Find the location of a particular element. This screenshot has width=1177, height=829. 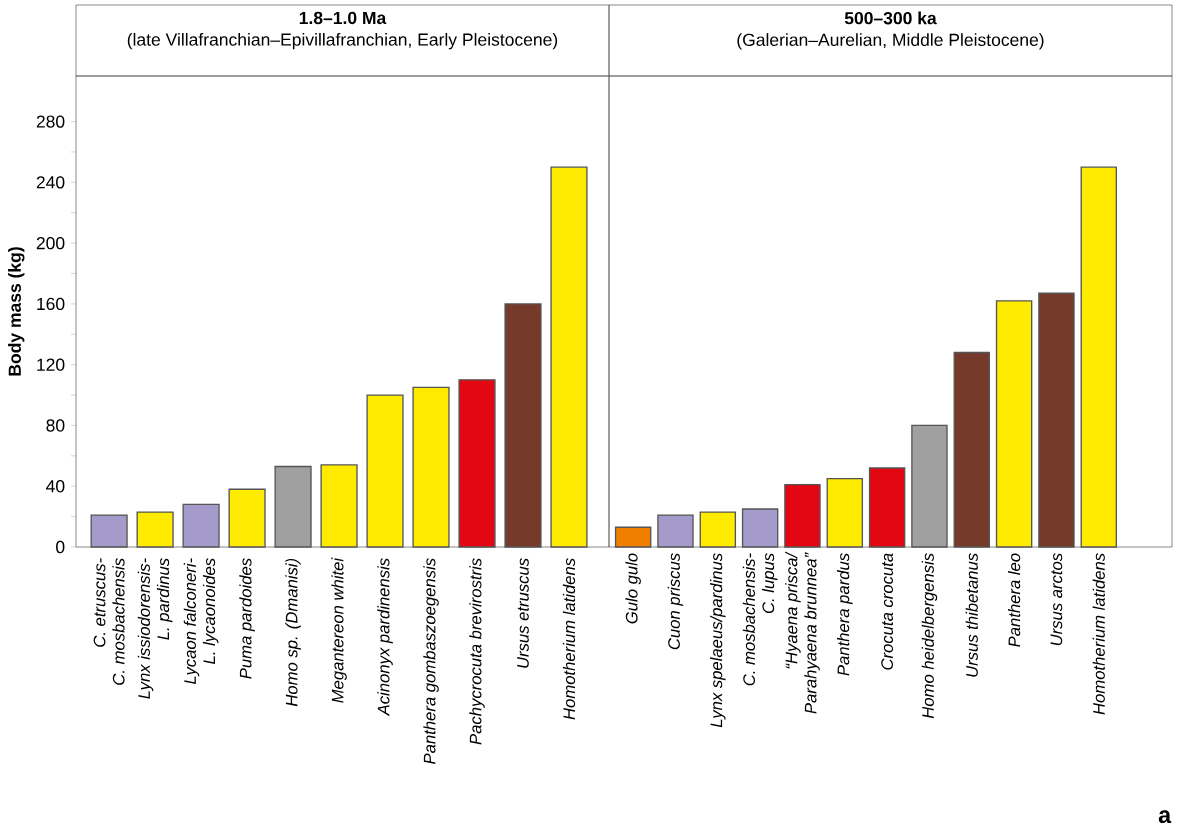

x-tick-label: Lycaon falconeri- L. lycaonoides is located at coordinates (201, 621).